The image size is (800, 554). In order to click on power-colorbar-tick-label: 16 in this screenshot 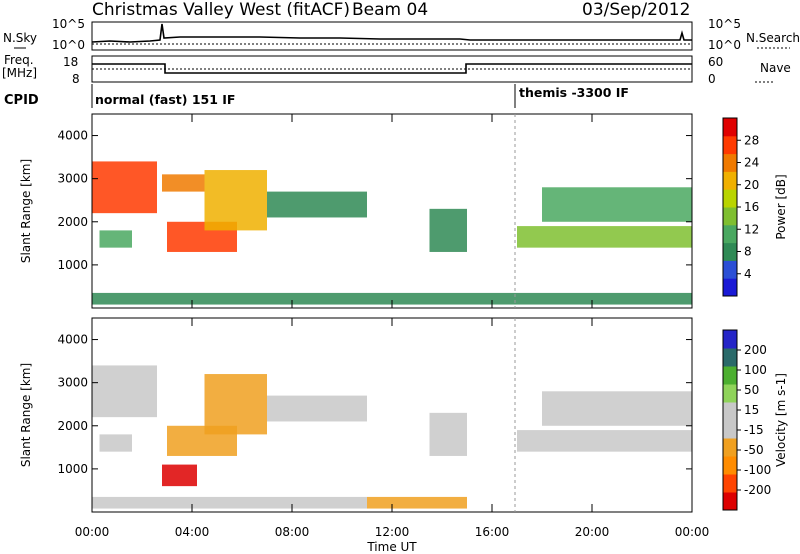, I will do `click(751, 207)`.